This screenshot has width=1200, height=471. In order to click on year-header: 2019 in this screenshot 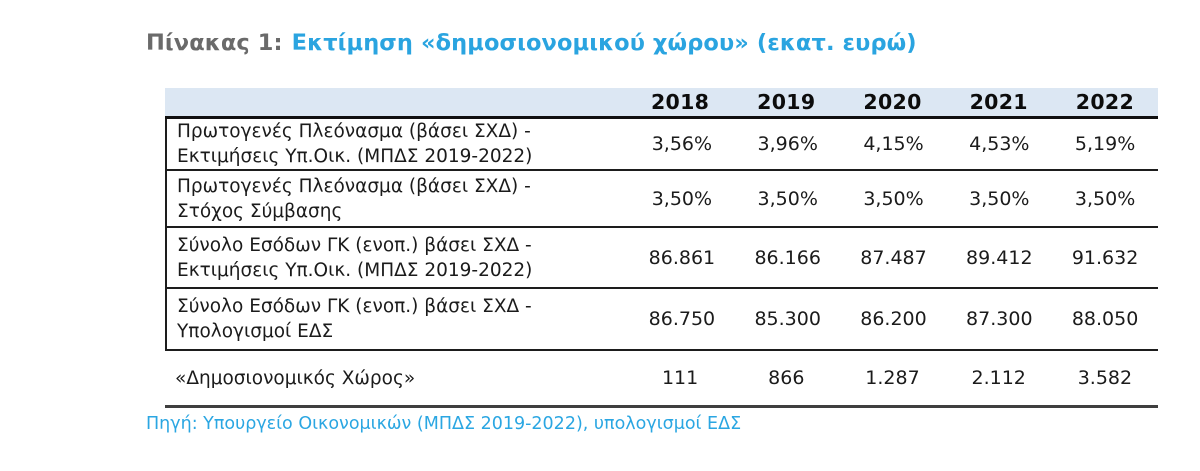, I will do `click(786, 102)`.